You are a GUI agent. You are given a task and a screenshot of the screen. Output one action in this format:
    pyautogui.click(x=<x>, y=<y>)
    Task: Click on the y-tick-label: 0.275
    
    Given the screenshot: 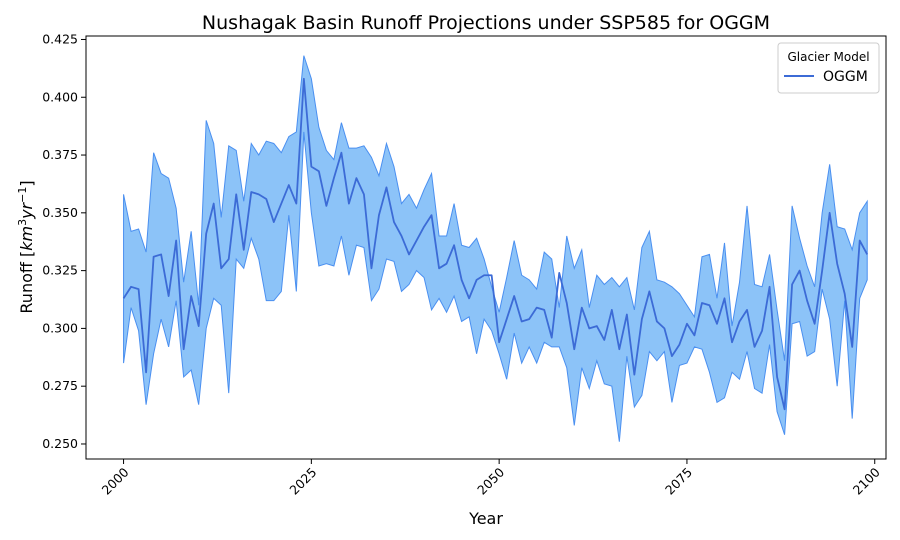 What is the action you would take?
    pyautogui.click(x=60, y=385)
    